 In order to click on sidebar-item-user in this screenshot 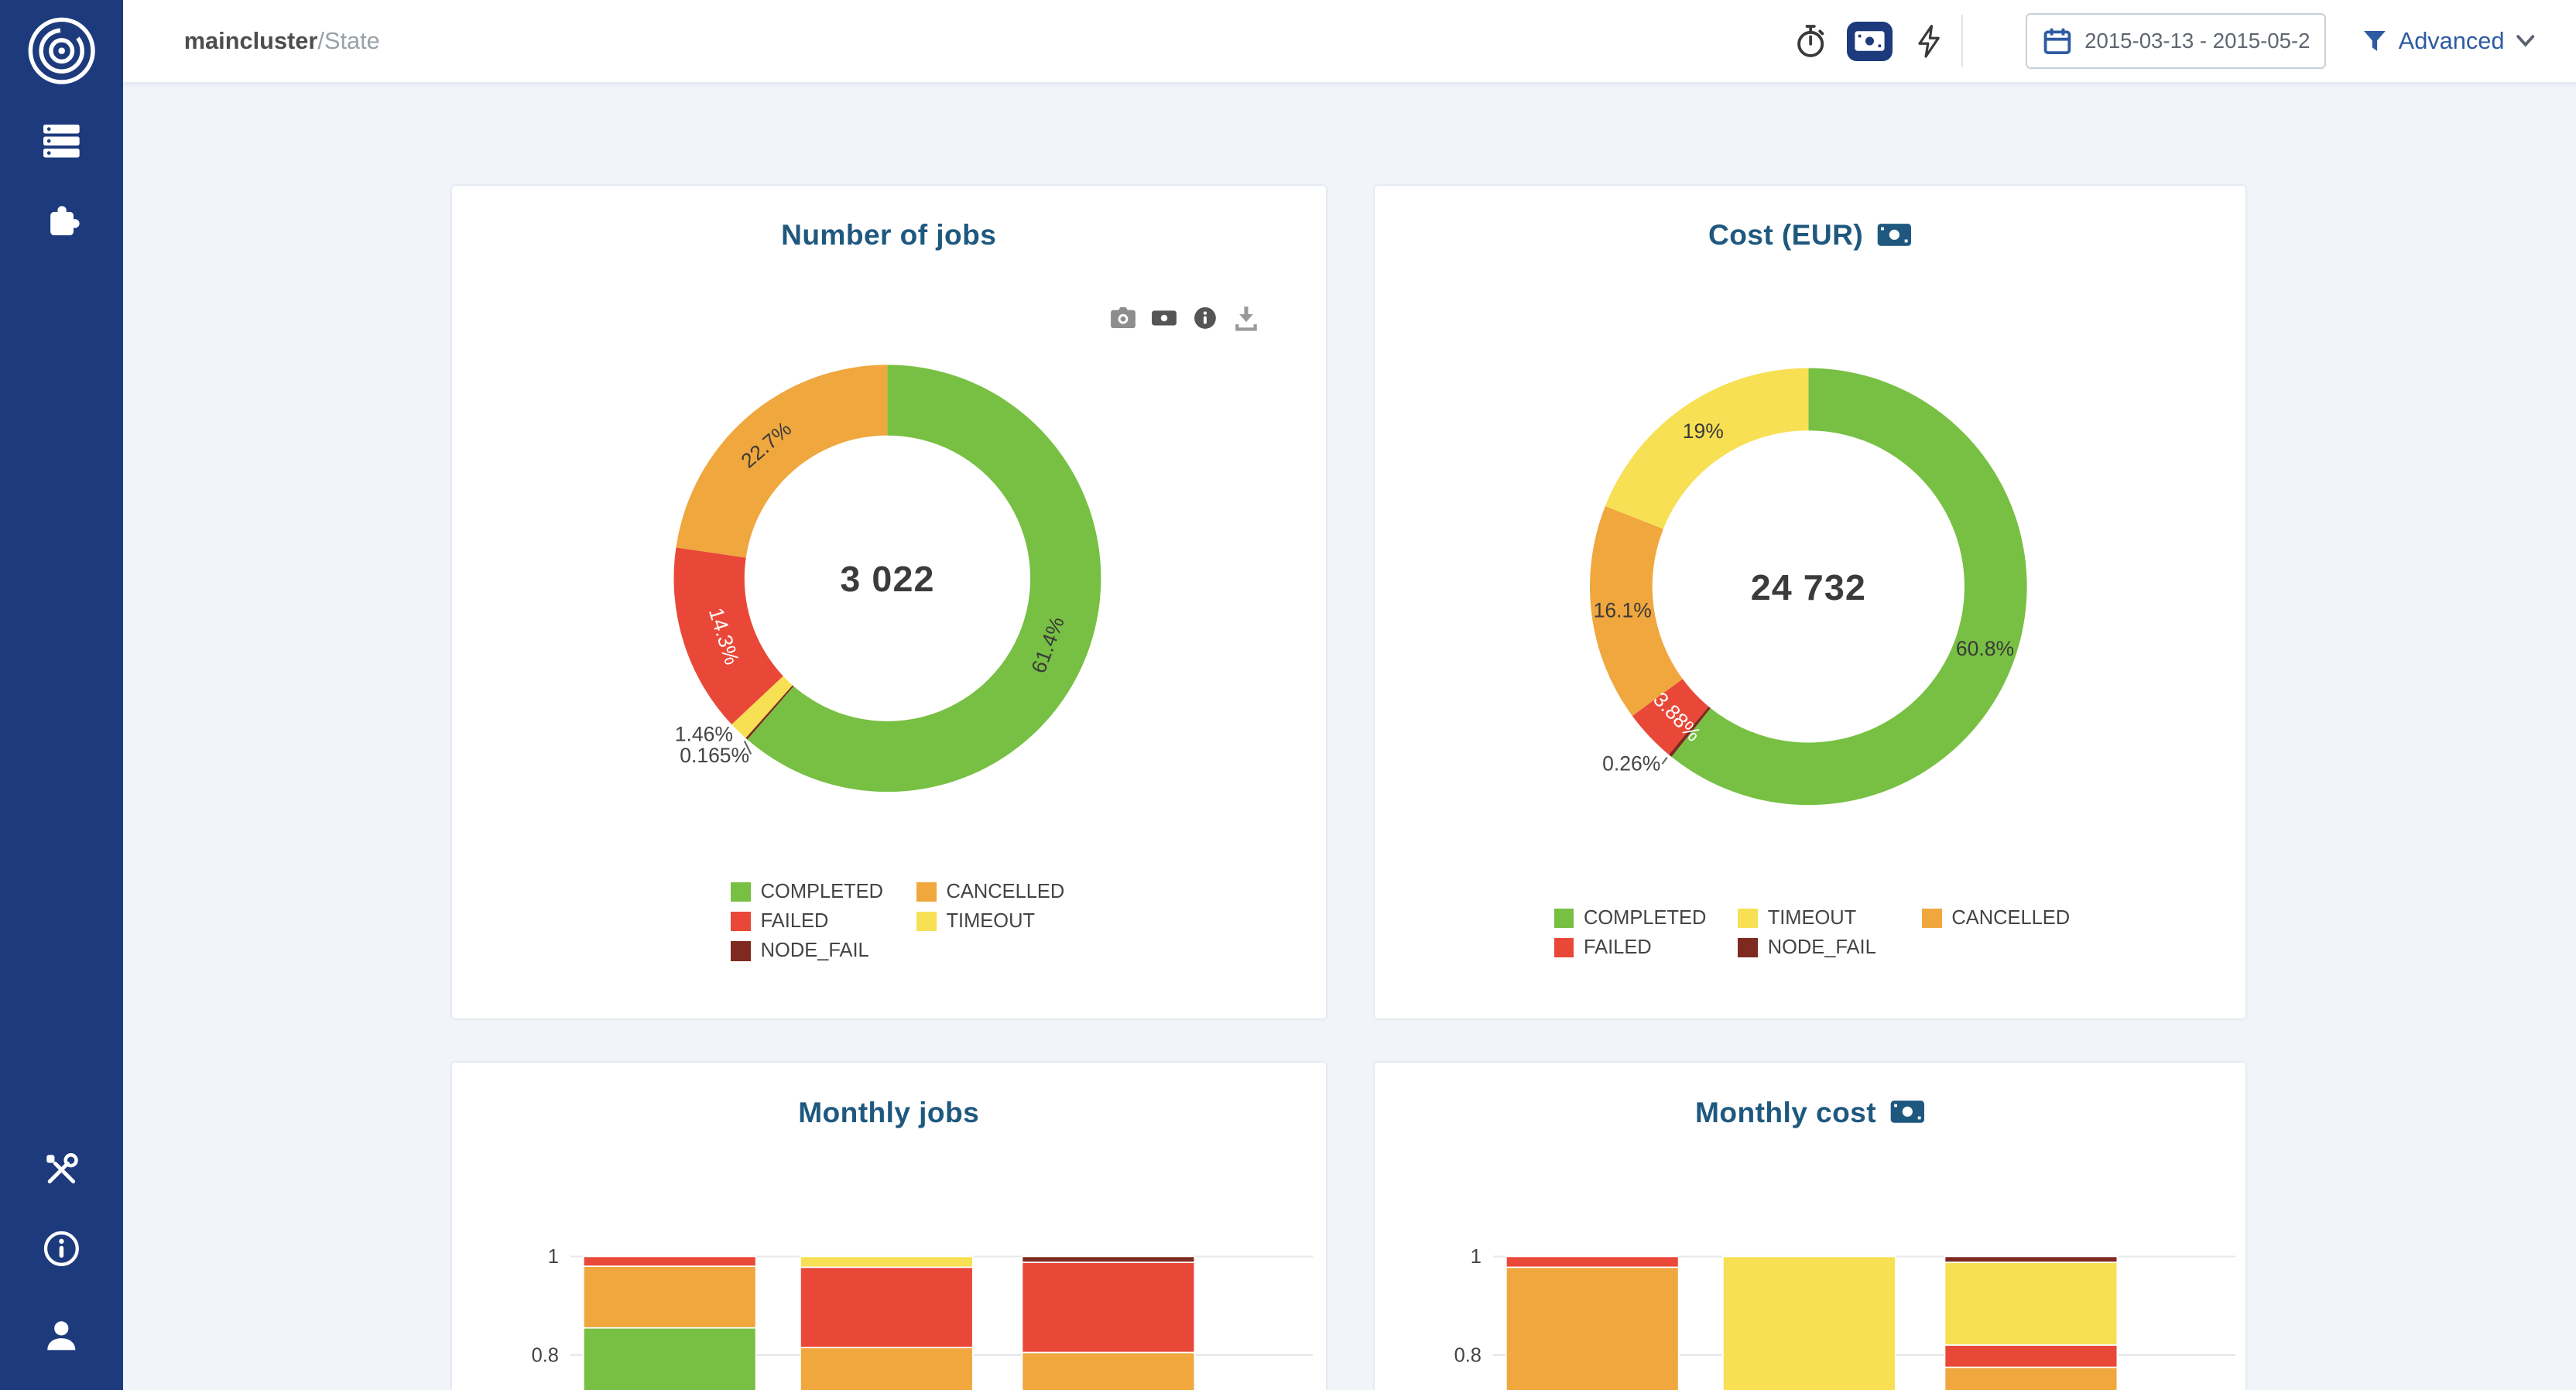, I will do `click(61, 1335)`.